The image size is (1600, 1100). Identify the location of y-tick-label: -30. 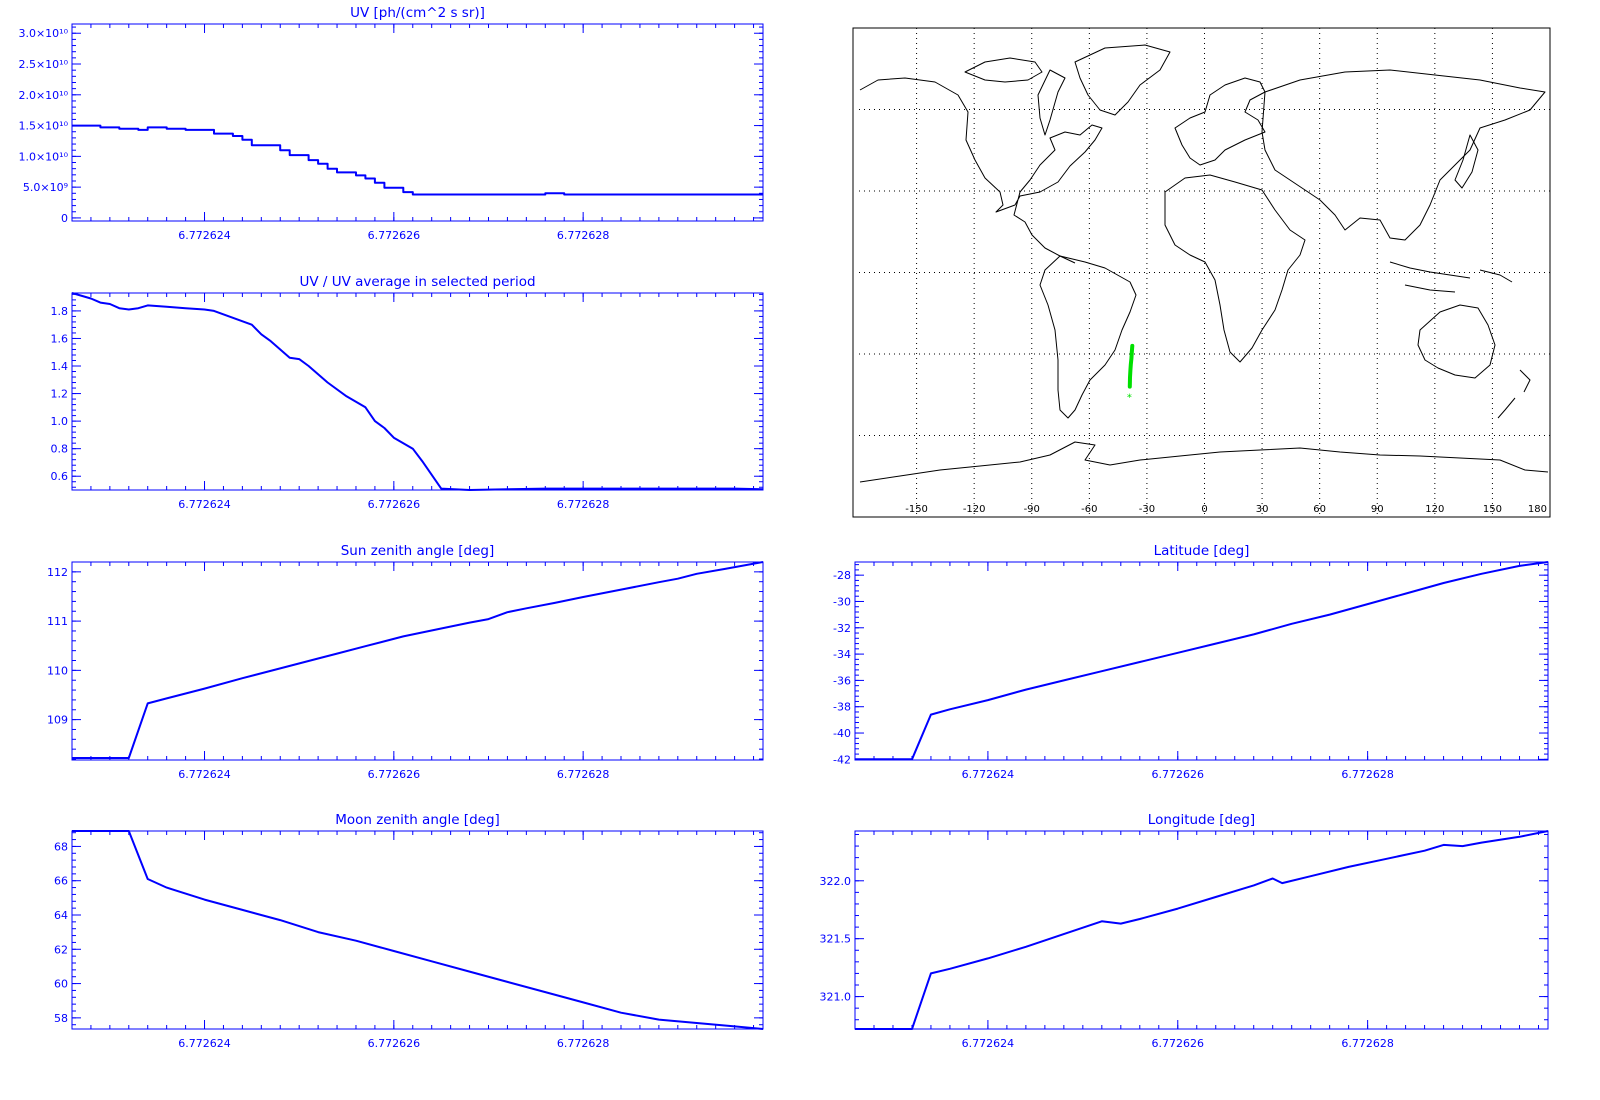
(842, 601).